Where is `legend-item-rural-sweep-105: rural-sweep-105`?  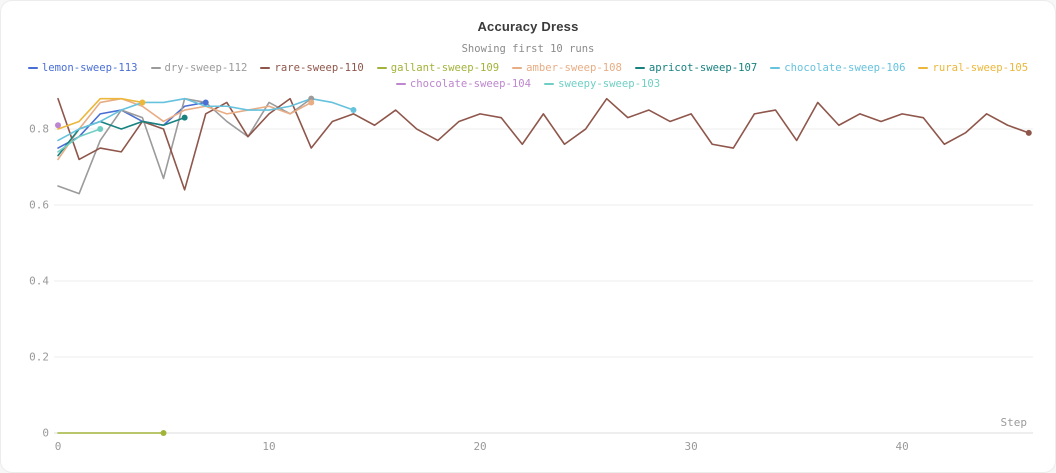
legend-item-rural-sweep-105: rural-sweep-105 is located at coordinates (973, 68).